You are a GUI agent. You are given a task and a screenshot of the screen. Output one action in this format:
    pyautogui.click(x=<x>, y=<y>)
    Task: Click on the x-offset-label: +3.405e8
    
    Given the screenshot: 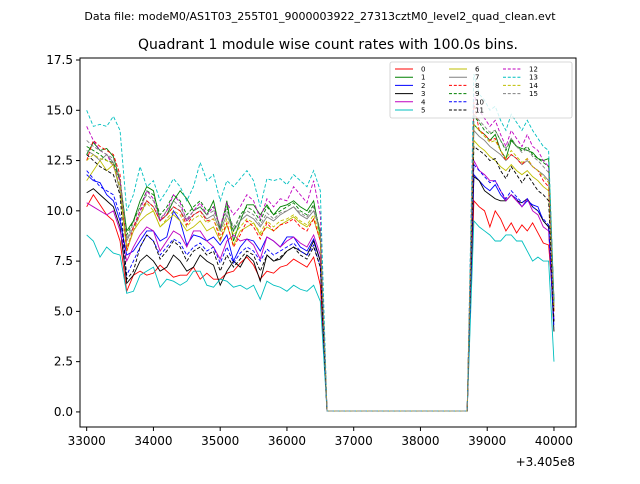 What is the action you would take?
    pyautogui.click(x=545, y=462)
    